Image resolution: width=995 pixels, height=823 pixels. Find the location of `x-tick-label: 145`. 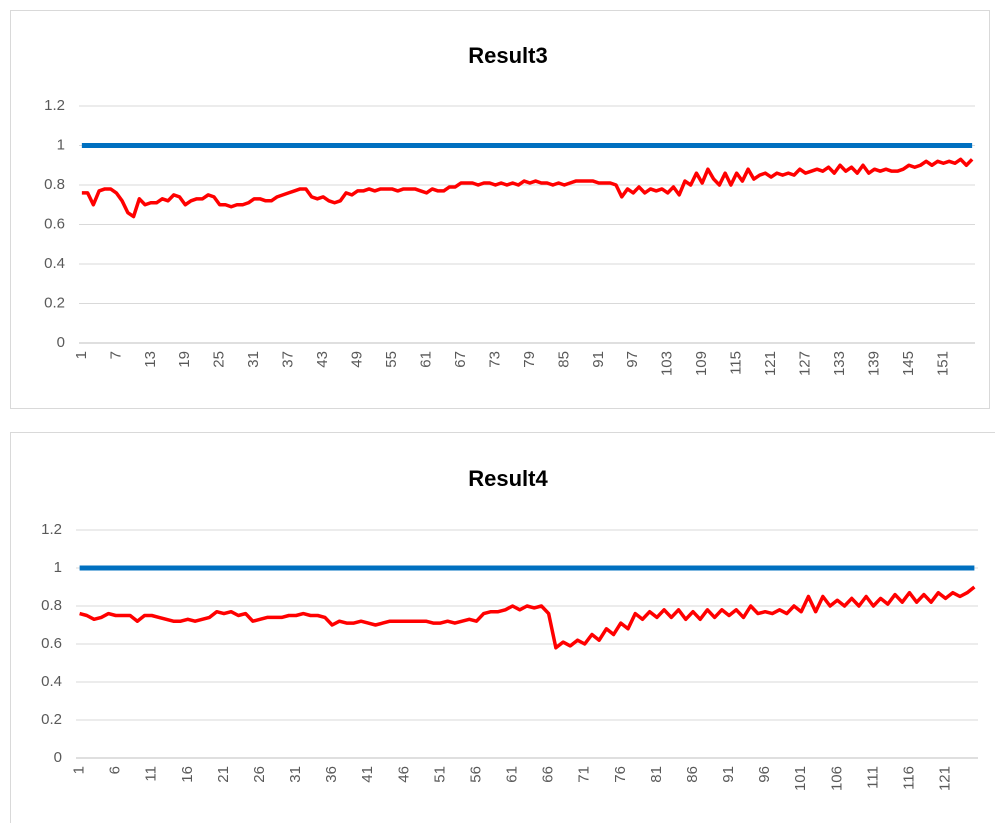

x-tick-label: 145 is located at coordinates (908, 363).